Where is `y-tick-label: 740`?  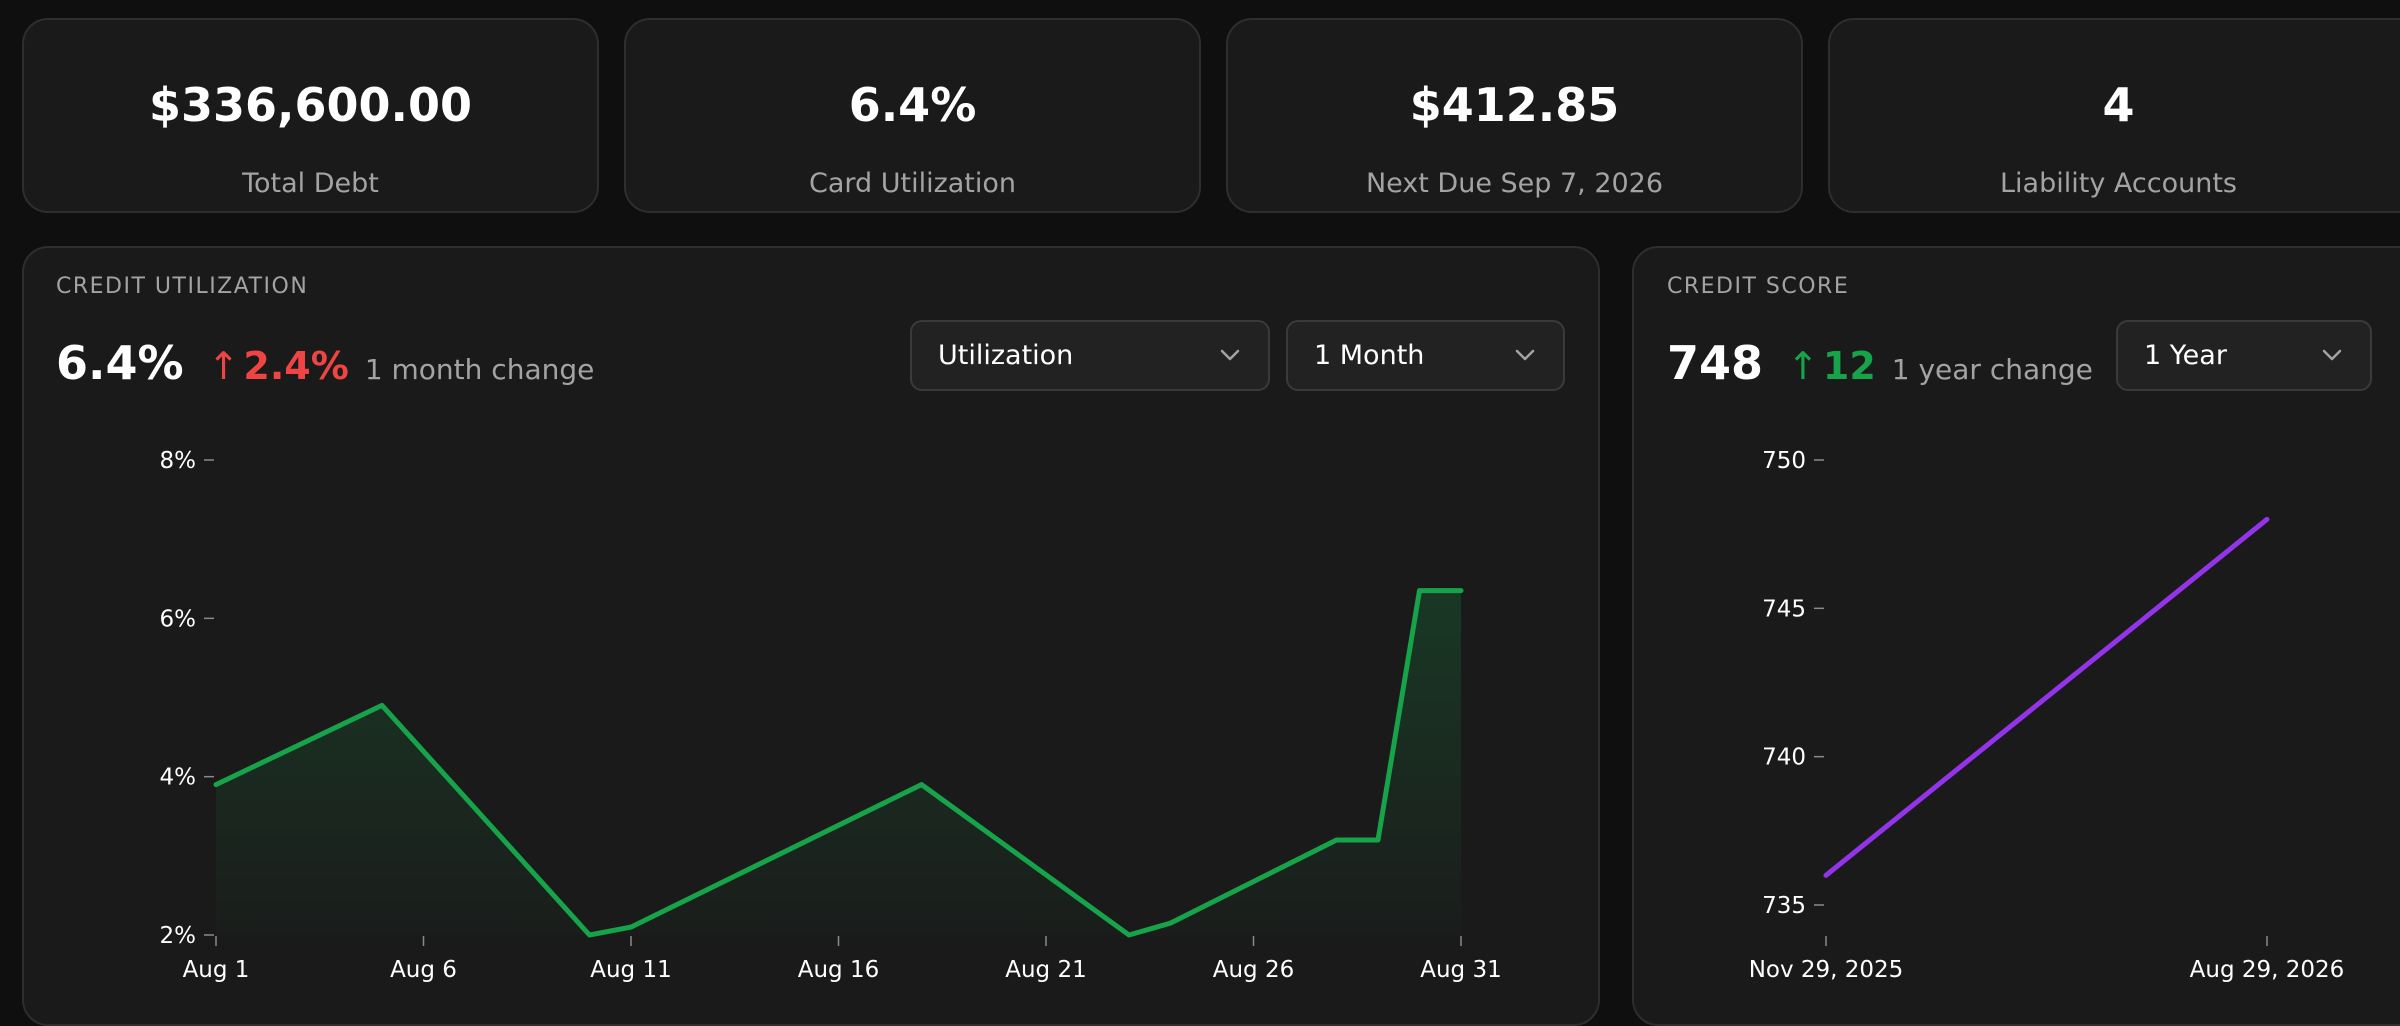
y-tick-label: 740 is located at coordinates (1784, 758).